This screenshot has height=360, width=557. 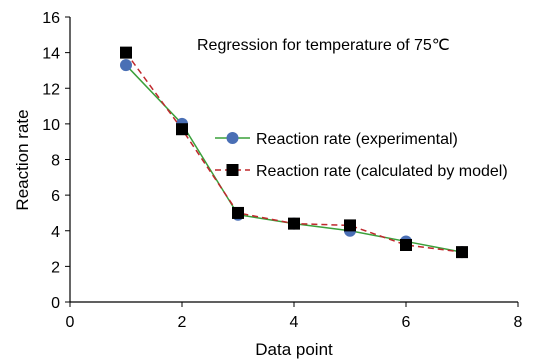 I want to click on y-tick-label: 2, so click(x=55, y=267).